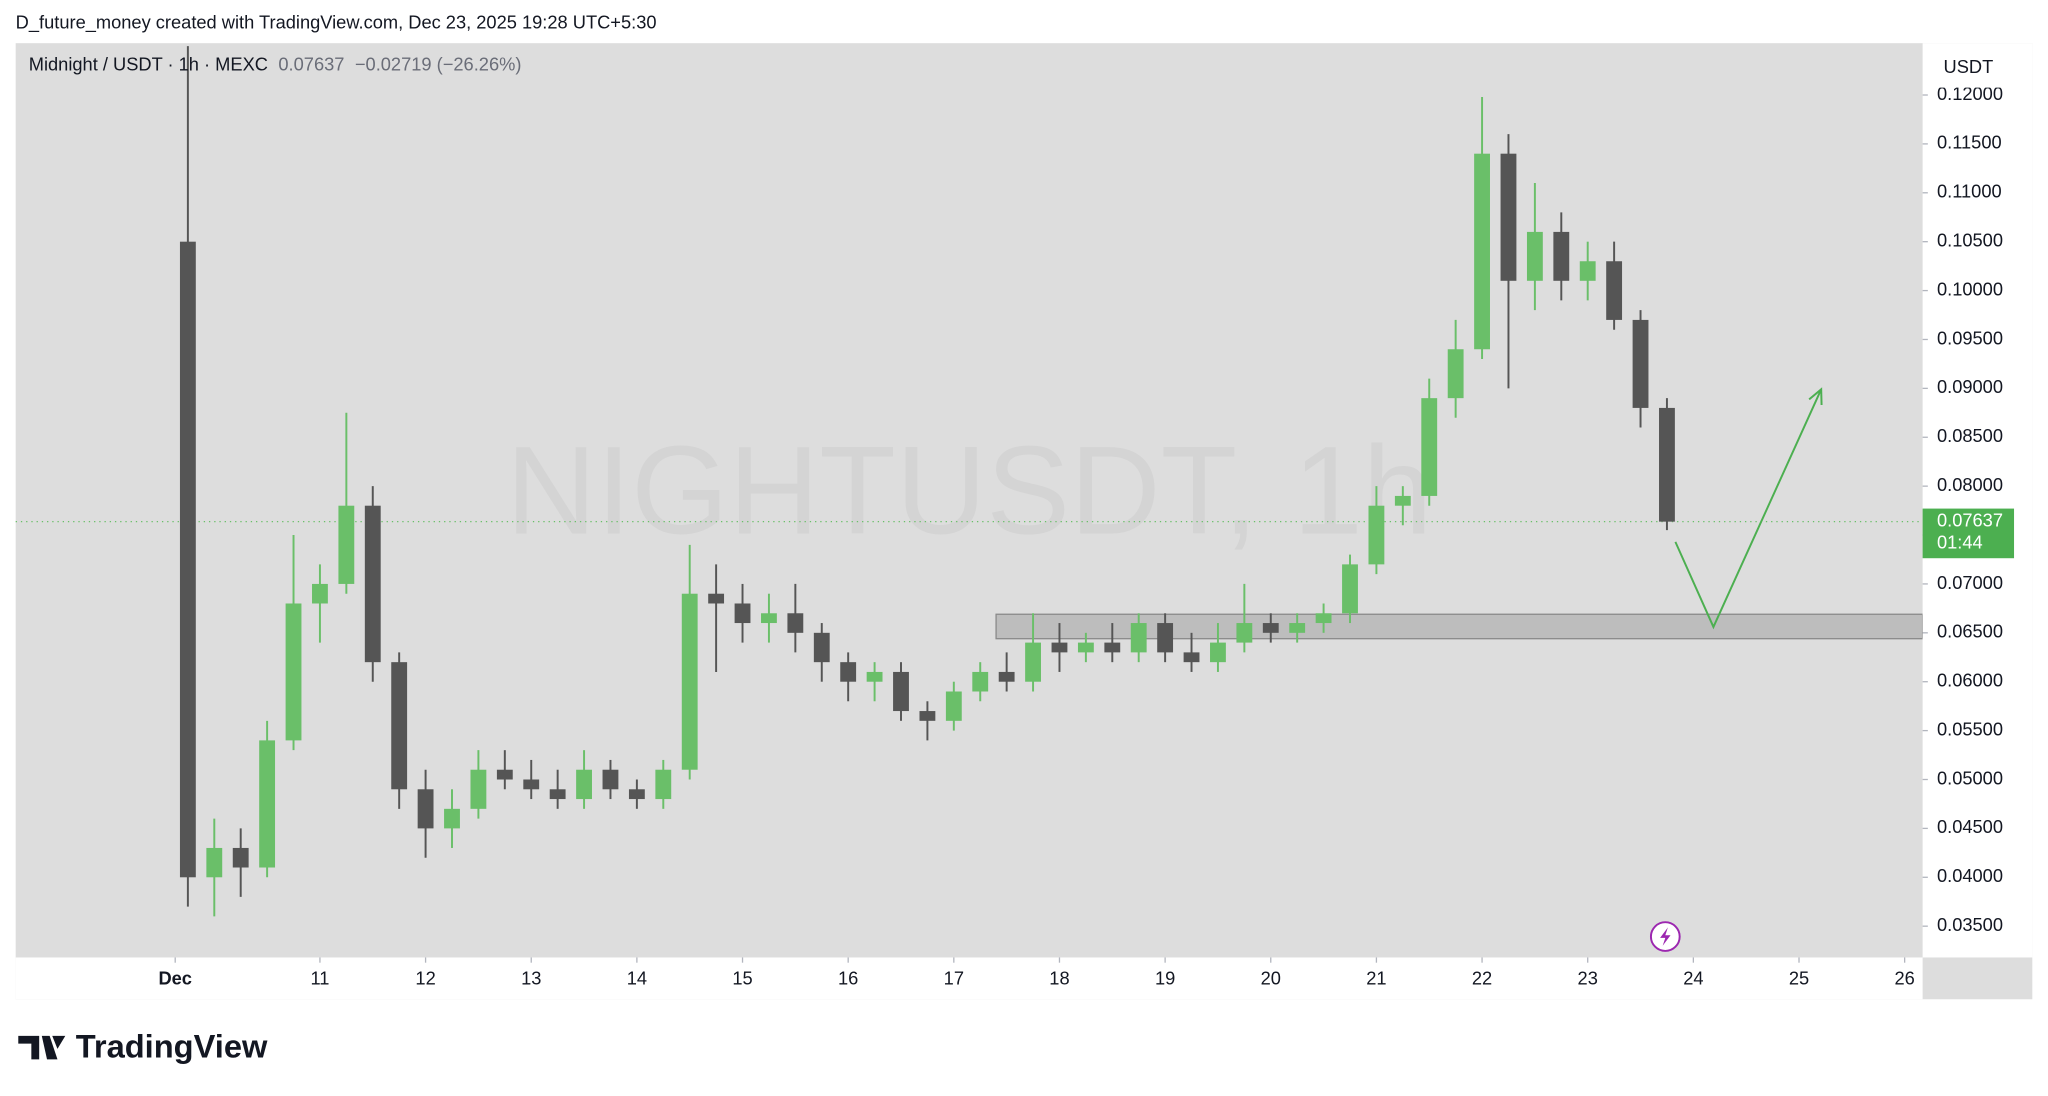 The height and width of the screenshot is (1096, 2048). What do you see at coordinates (1970, 337) in the screenshot?
I see `y-tick-label: 0.09500` at bounding box center [1970, 337].